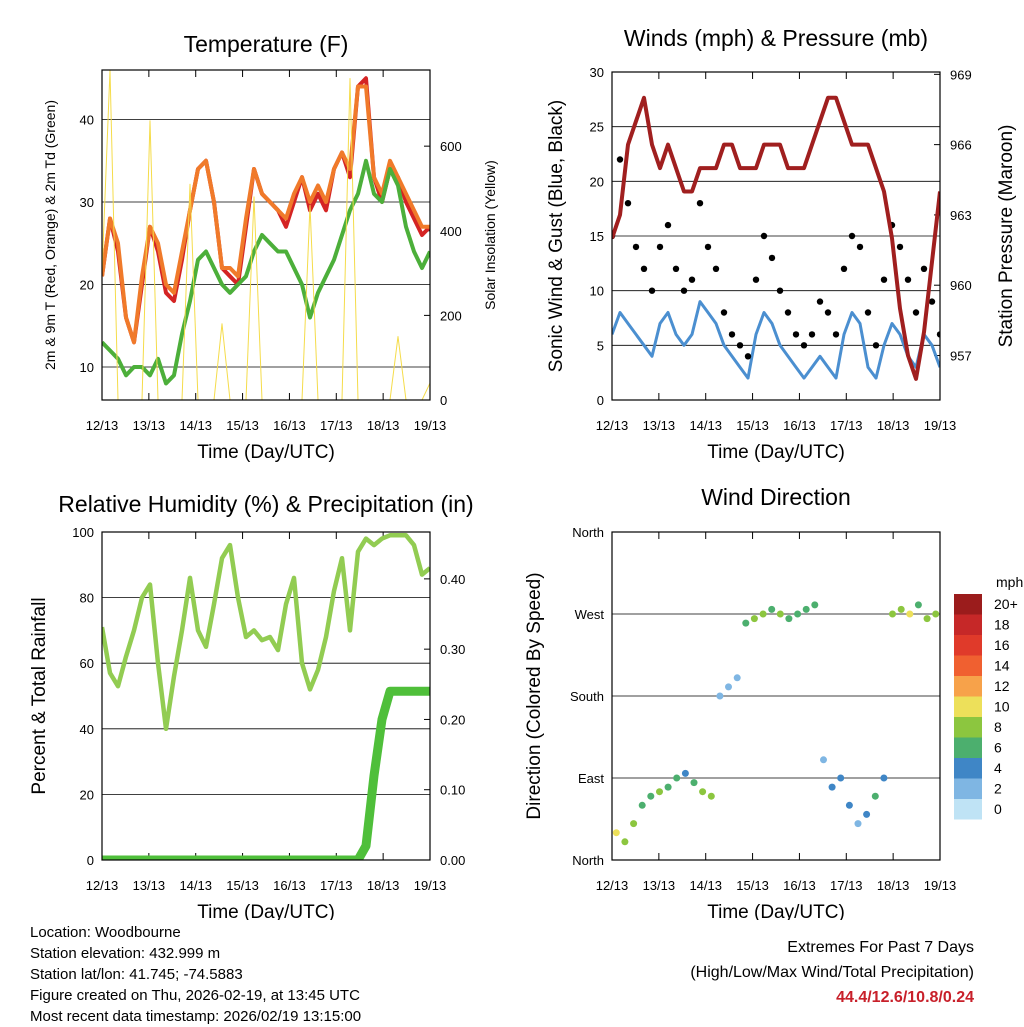  Describe the element at coordinates (597, 236) in the screenshot. I see `y-tick-label: 15` at that location.